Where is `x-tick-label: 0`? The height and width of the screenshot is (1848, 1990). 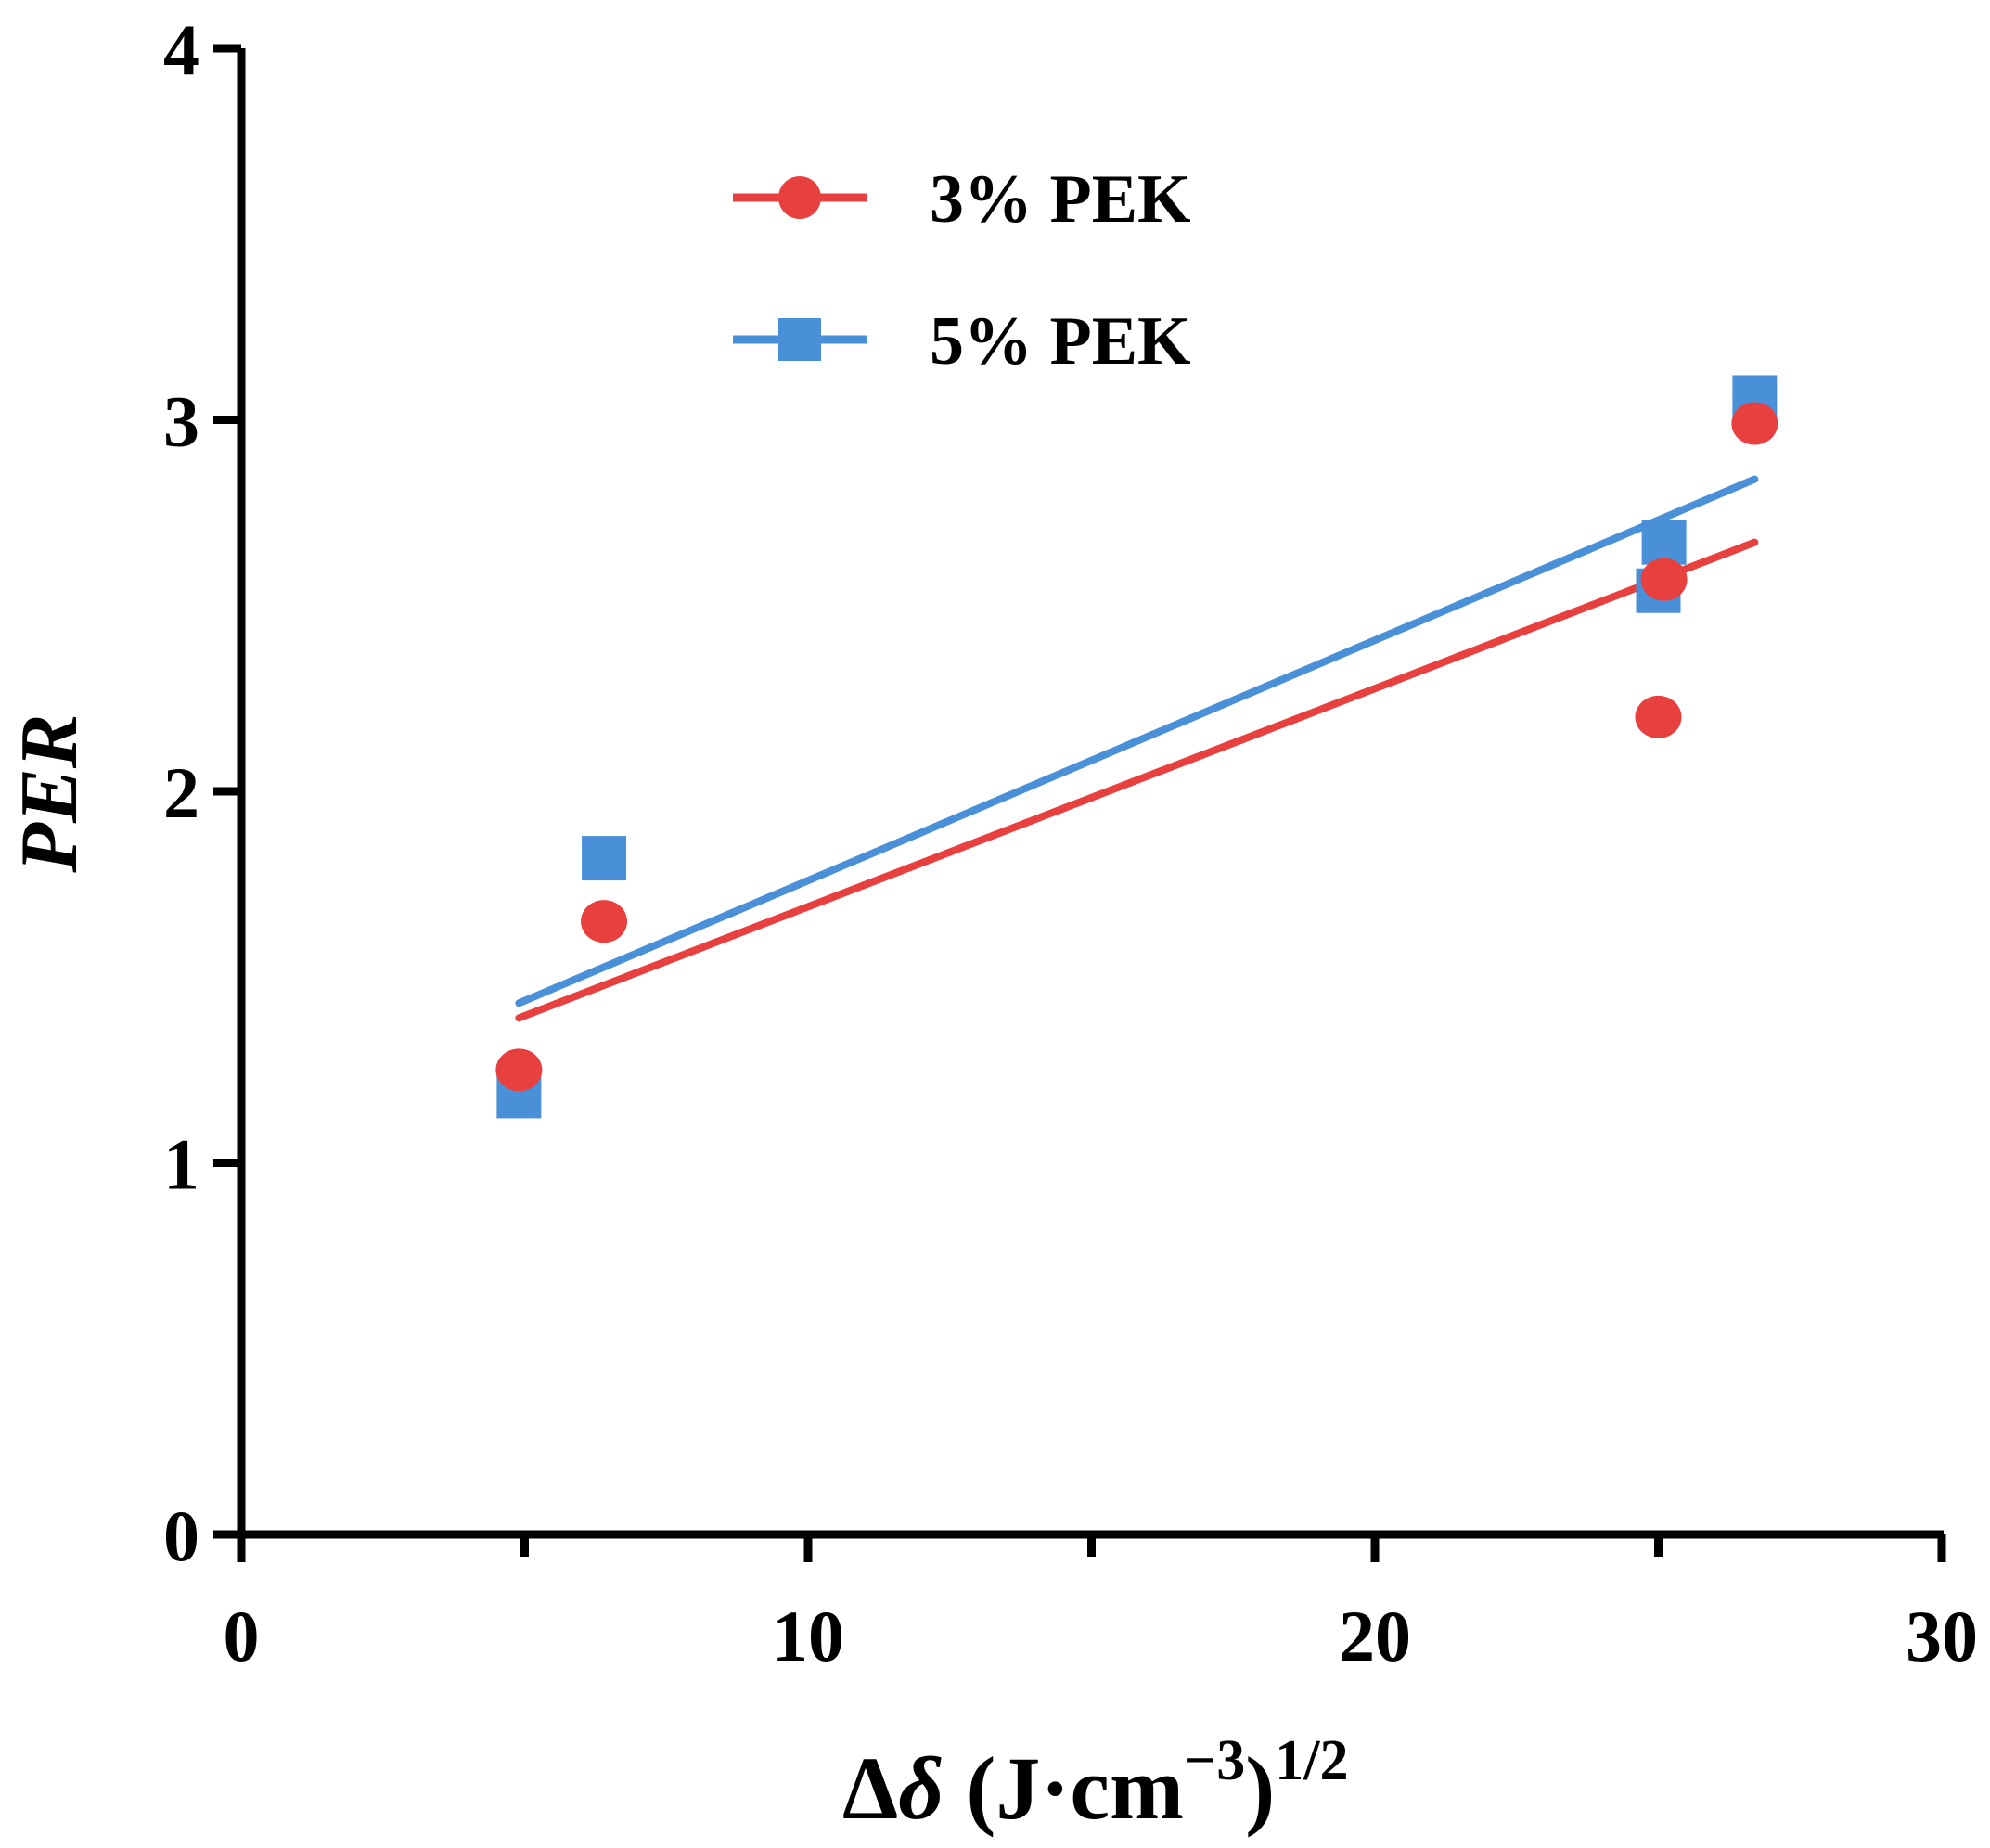 x-tick-label: 0 is located at coordinates (242, 1636).